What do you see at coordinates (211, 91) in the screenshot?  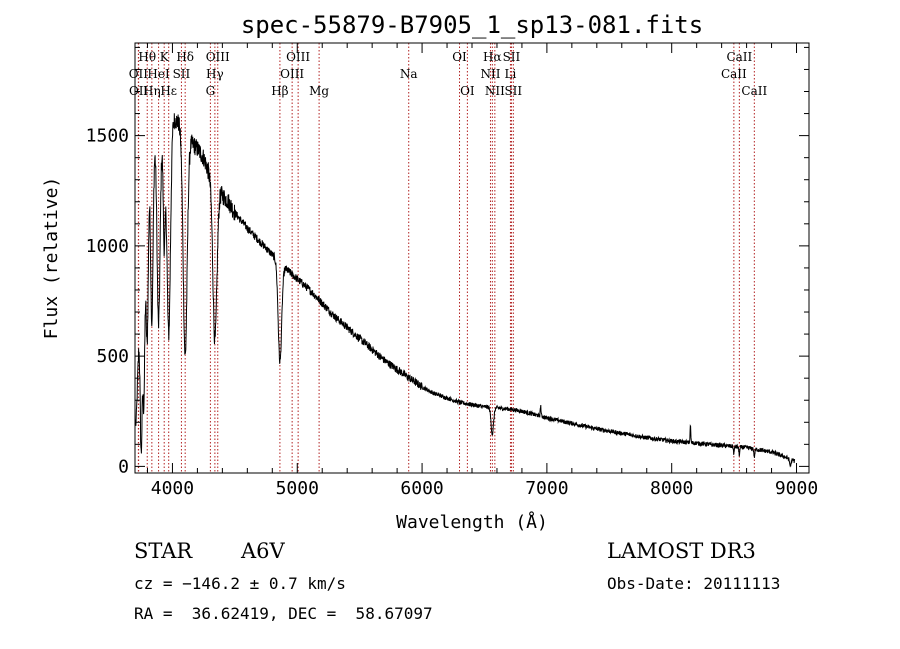 I see `line-marker-label: G` at bounding box center [211, 91].